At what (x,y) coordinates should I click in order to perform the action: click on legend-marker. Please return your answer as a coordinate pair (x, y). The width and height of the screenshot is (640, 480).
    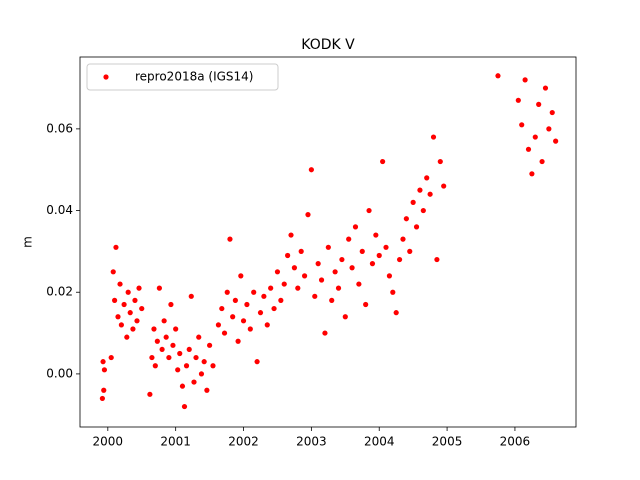
    Looking at the image, I should click on (106, 77).